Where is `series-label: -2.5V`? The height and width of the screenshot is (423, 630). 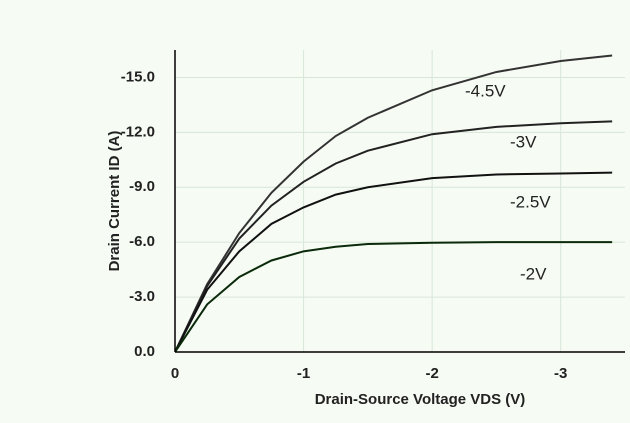 series-label: -2.5V is located at coordinates (530, 201).